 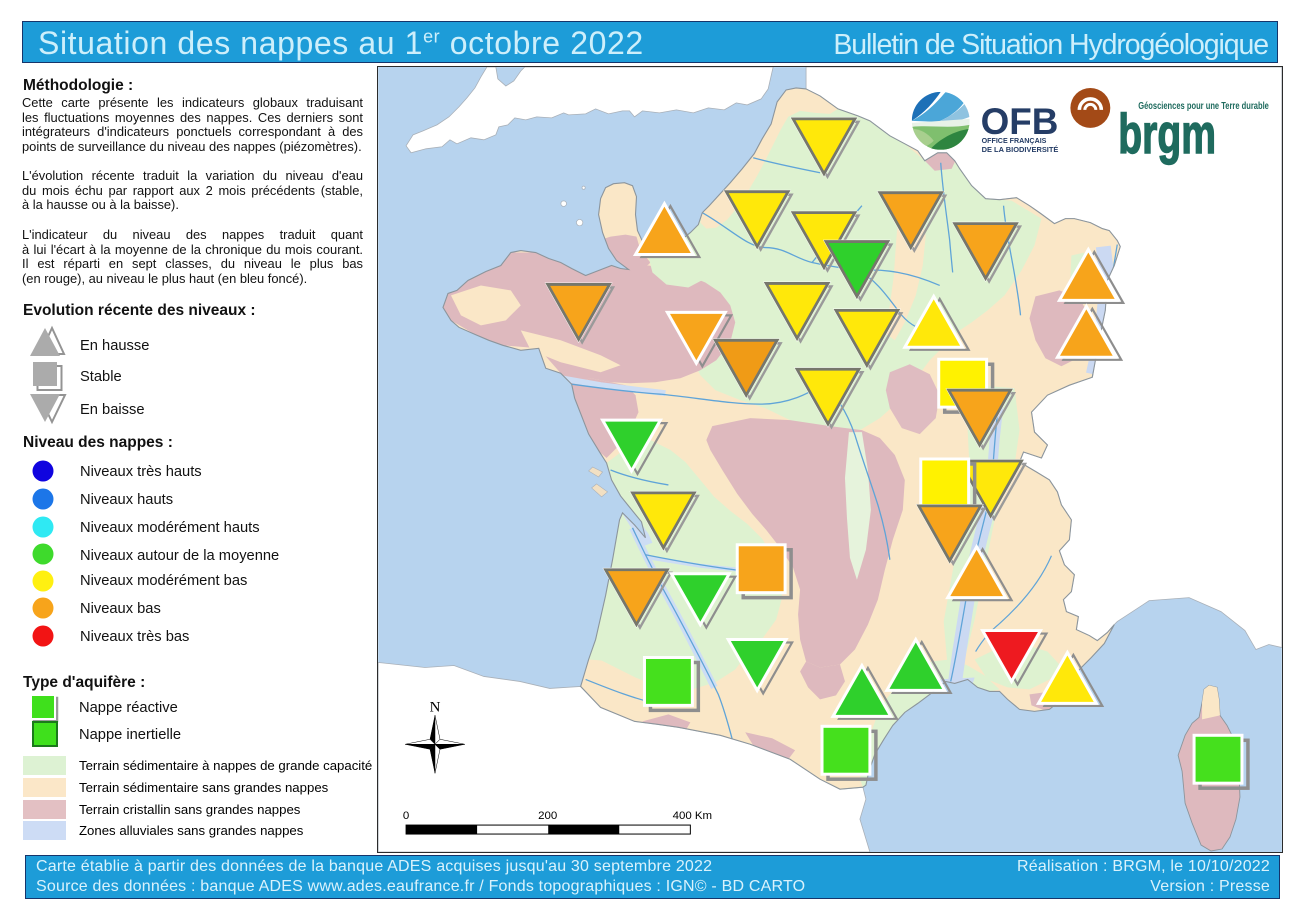 What do you see at coordinates (1203, 106) in the screenshot?
I see `svg-text:Géosciences pour une Terre dur: Géosciences pour une Terre durable` at bounding box center [1203, 106].